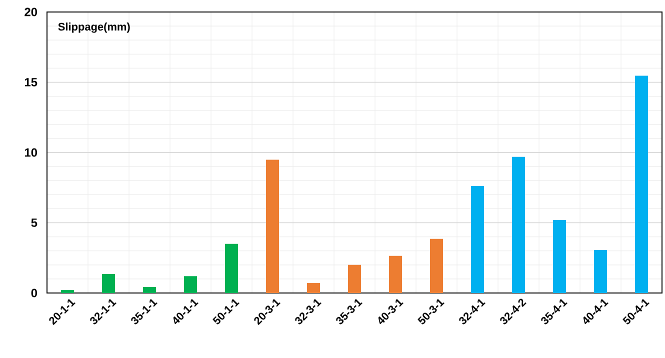  What do you see at coordinates (31, 152) in the screenshot?
I see `y-tick-label: 10` at bounding box center [31, 152].